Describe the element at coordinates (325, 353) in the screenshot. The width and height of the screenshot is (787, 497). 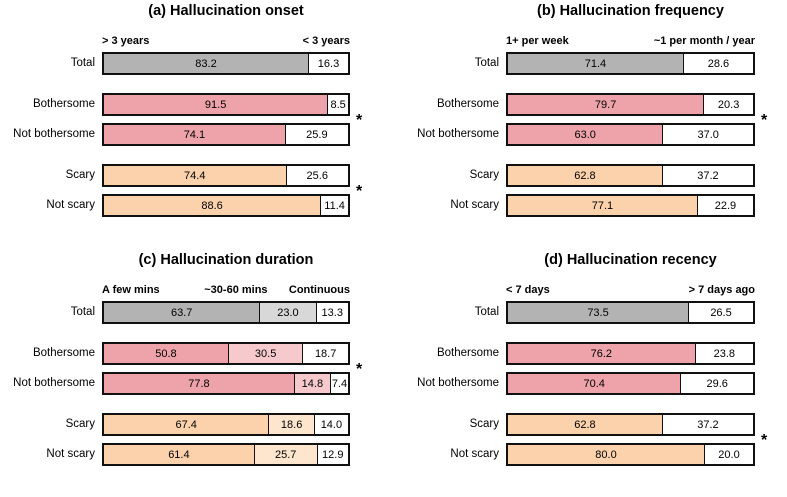
I see `bar-segment: 18.7` at that location.